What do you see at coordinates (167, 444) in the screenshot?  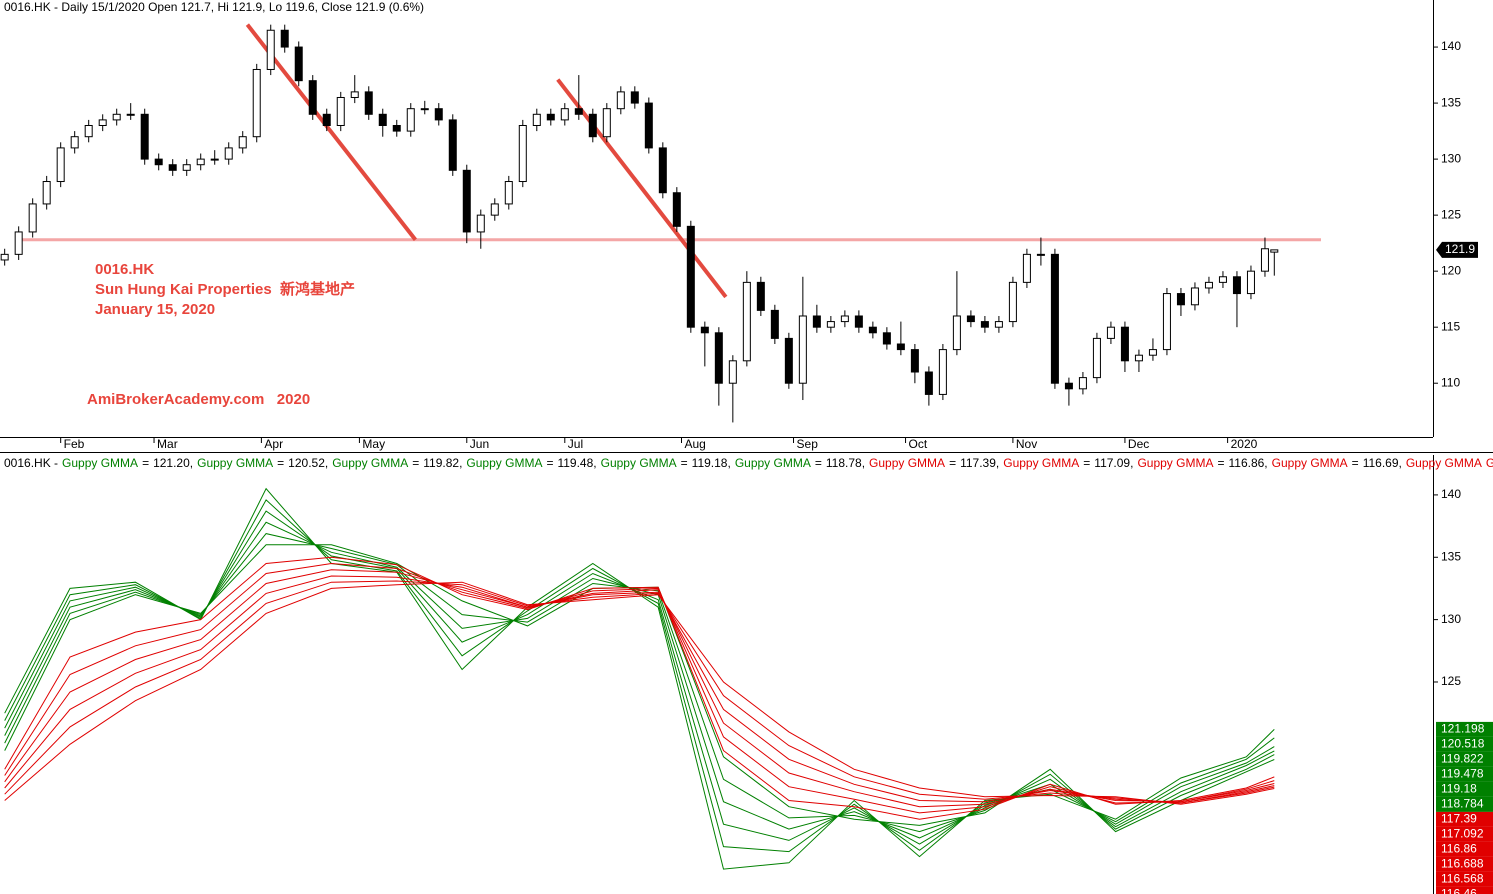 I see `x-tick-label: Mar` at bounding box center [167, 444].